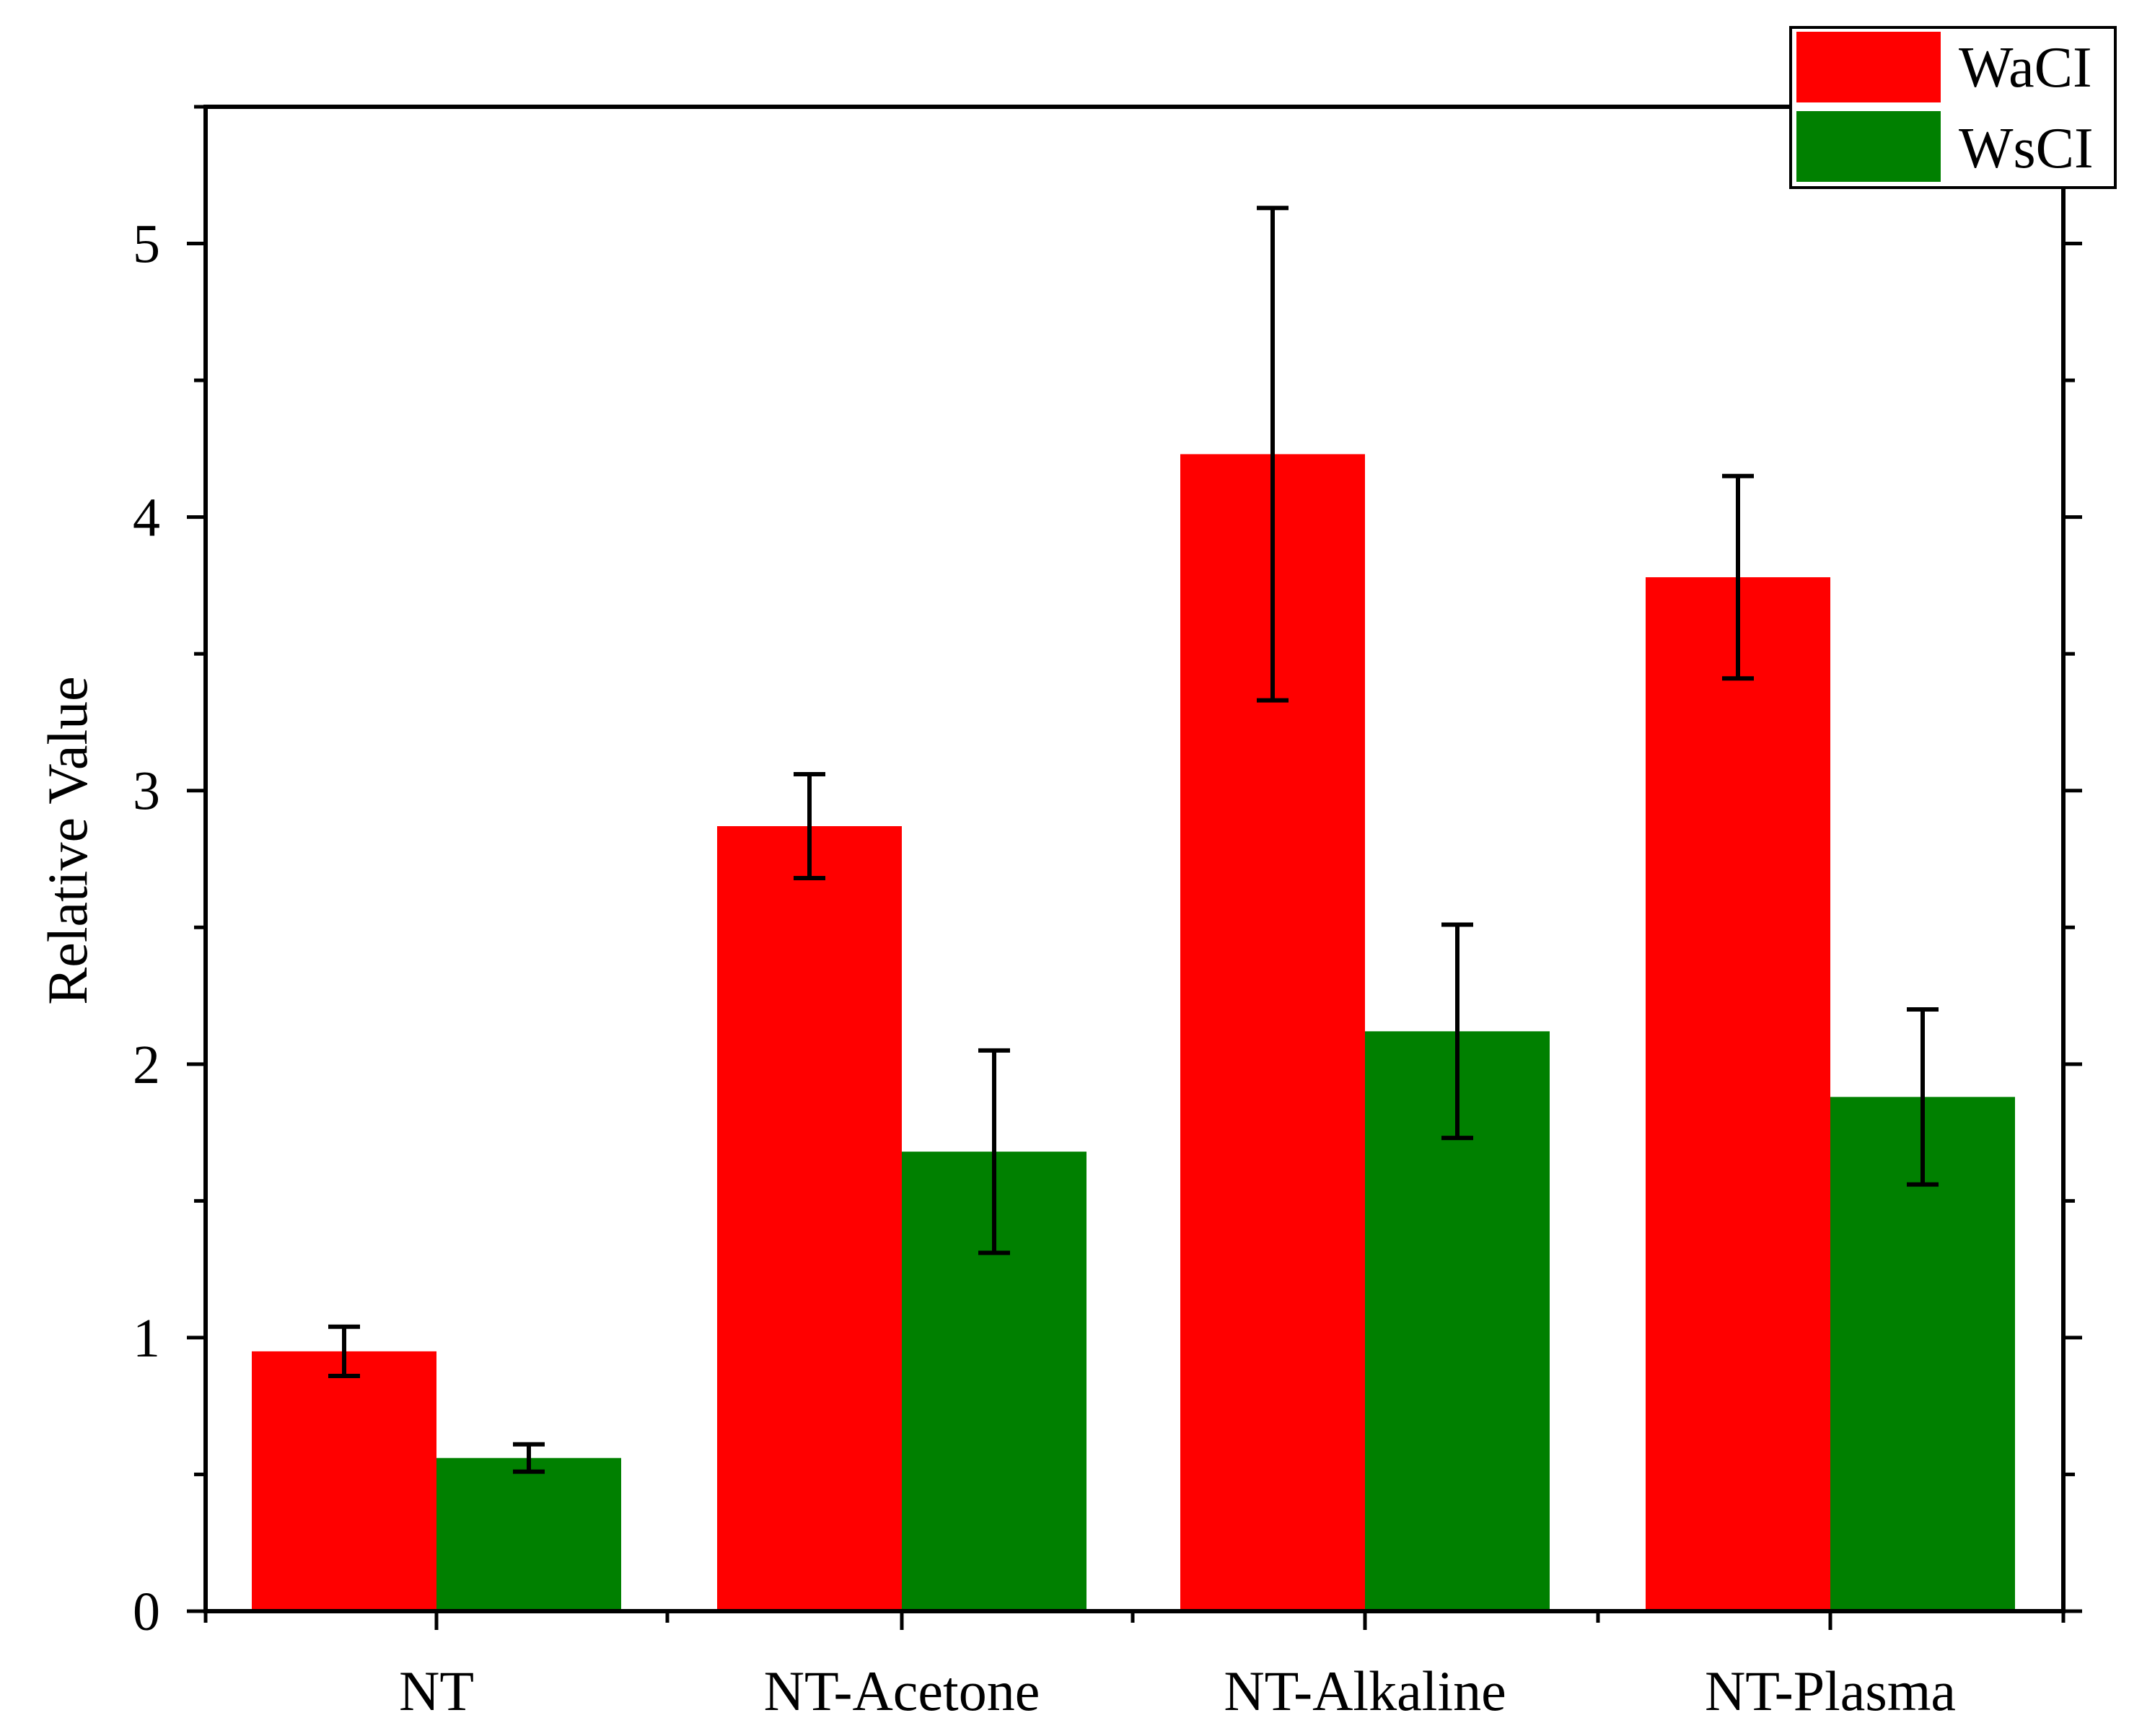  I want to click on bar-waci-nt-plasma, so click(1738, 1094).